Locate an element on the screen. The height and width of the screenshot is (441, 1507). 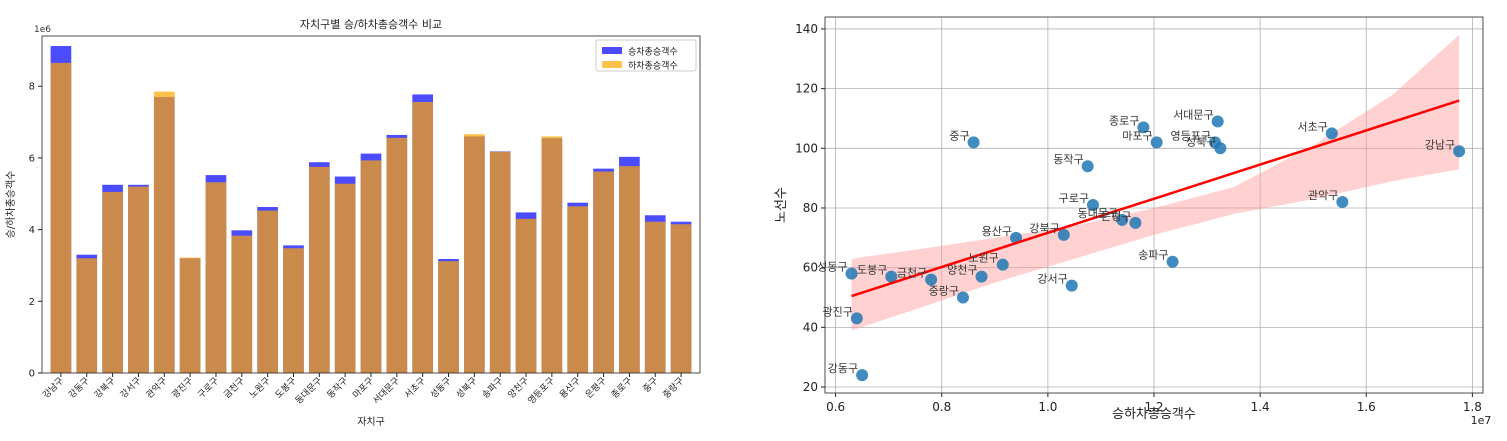
x-tick-label: 영등포구 is located at coordinates (541, 390).